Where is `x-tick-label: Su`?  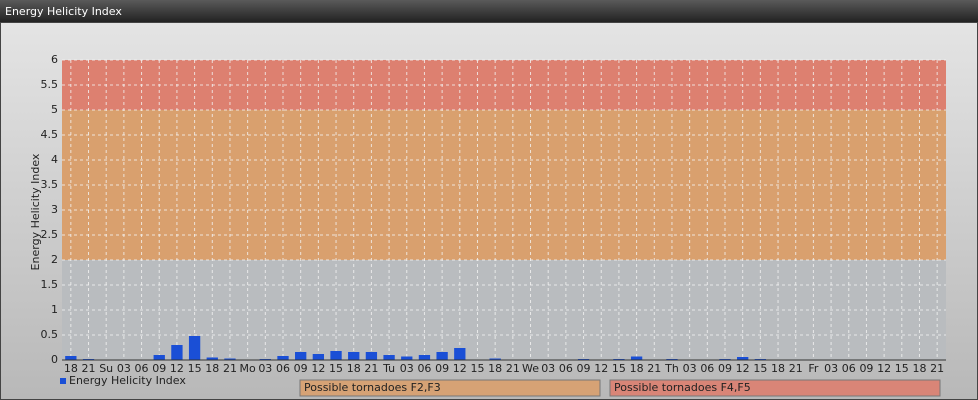
x-tick-label: Su is located at coordinates (106, 368).